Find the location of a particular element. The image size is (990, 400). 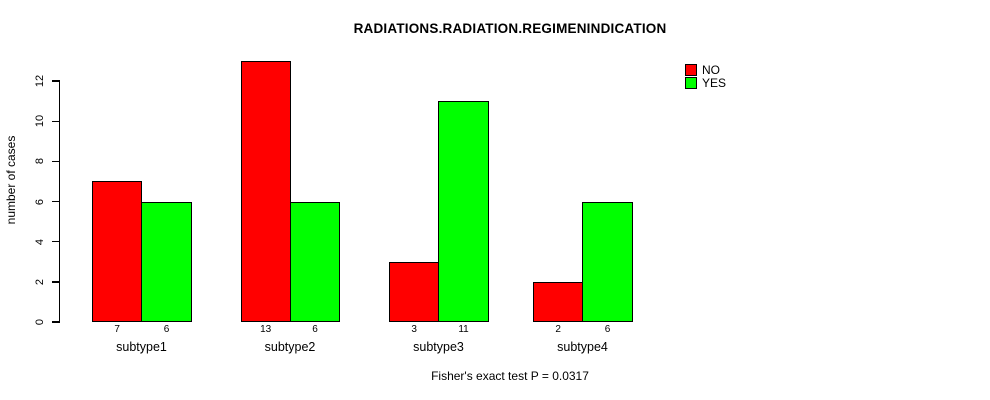

bar-value-label: 2 is located at coordinates (558, 329).